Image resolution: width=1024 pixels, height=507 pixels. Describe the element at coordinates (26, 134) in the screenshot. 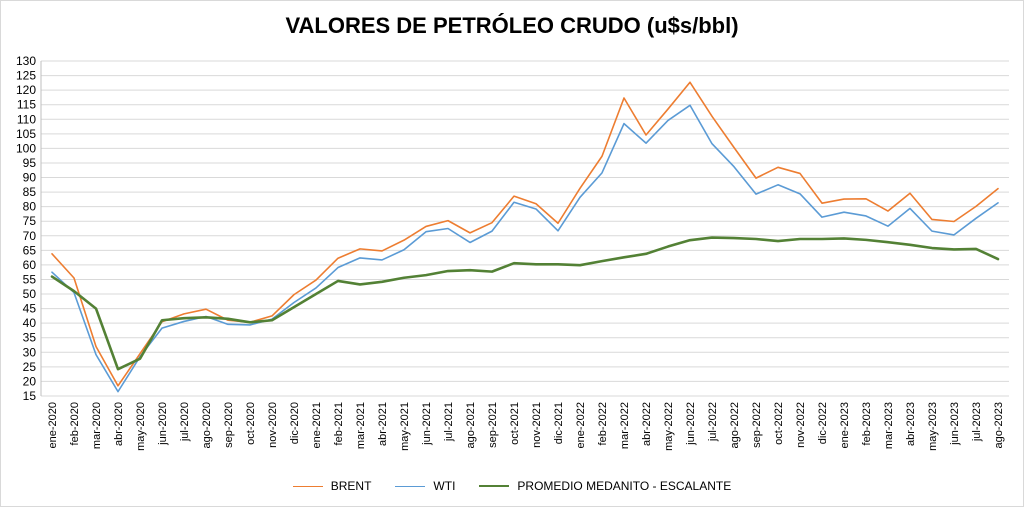

I see `y-tick-label: 105` at that location.